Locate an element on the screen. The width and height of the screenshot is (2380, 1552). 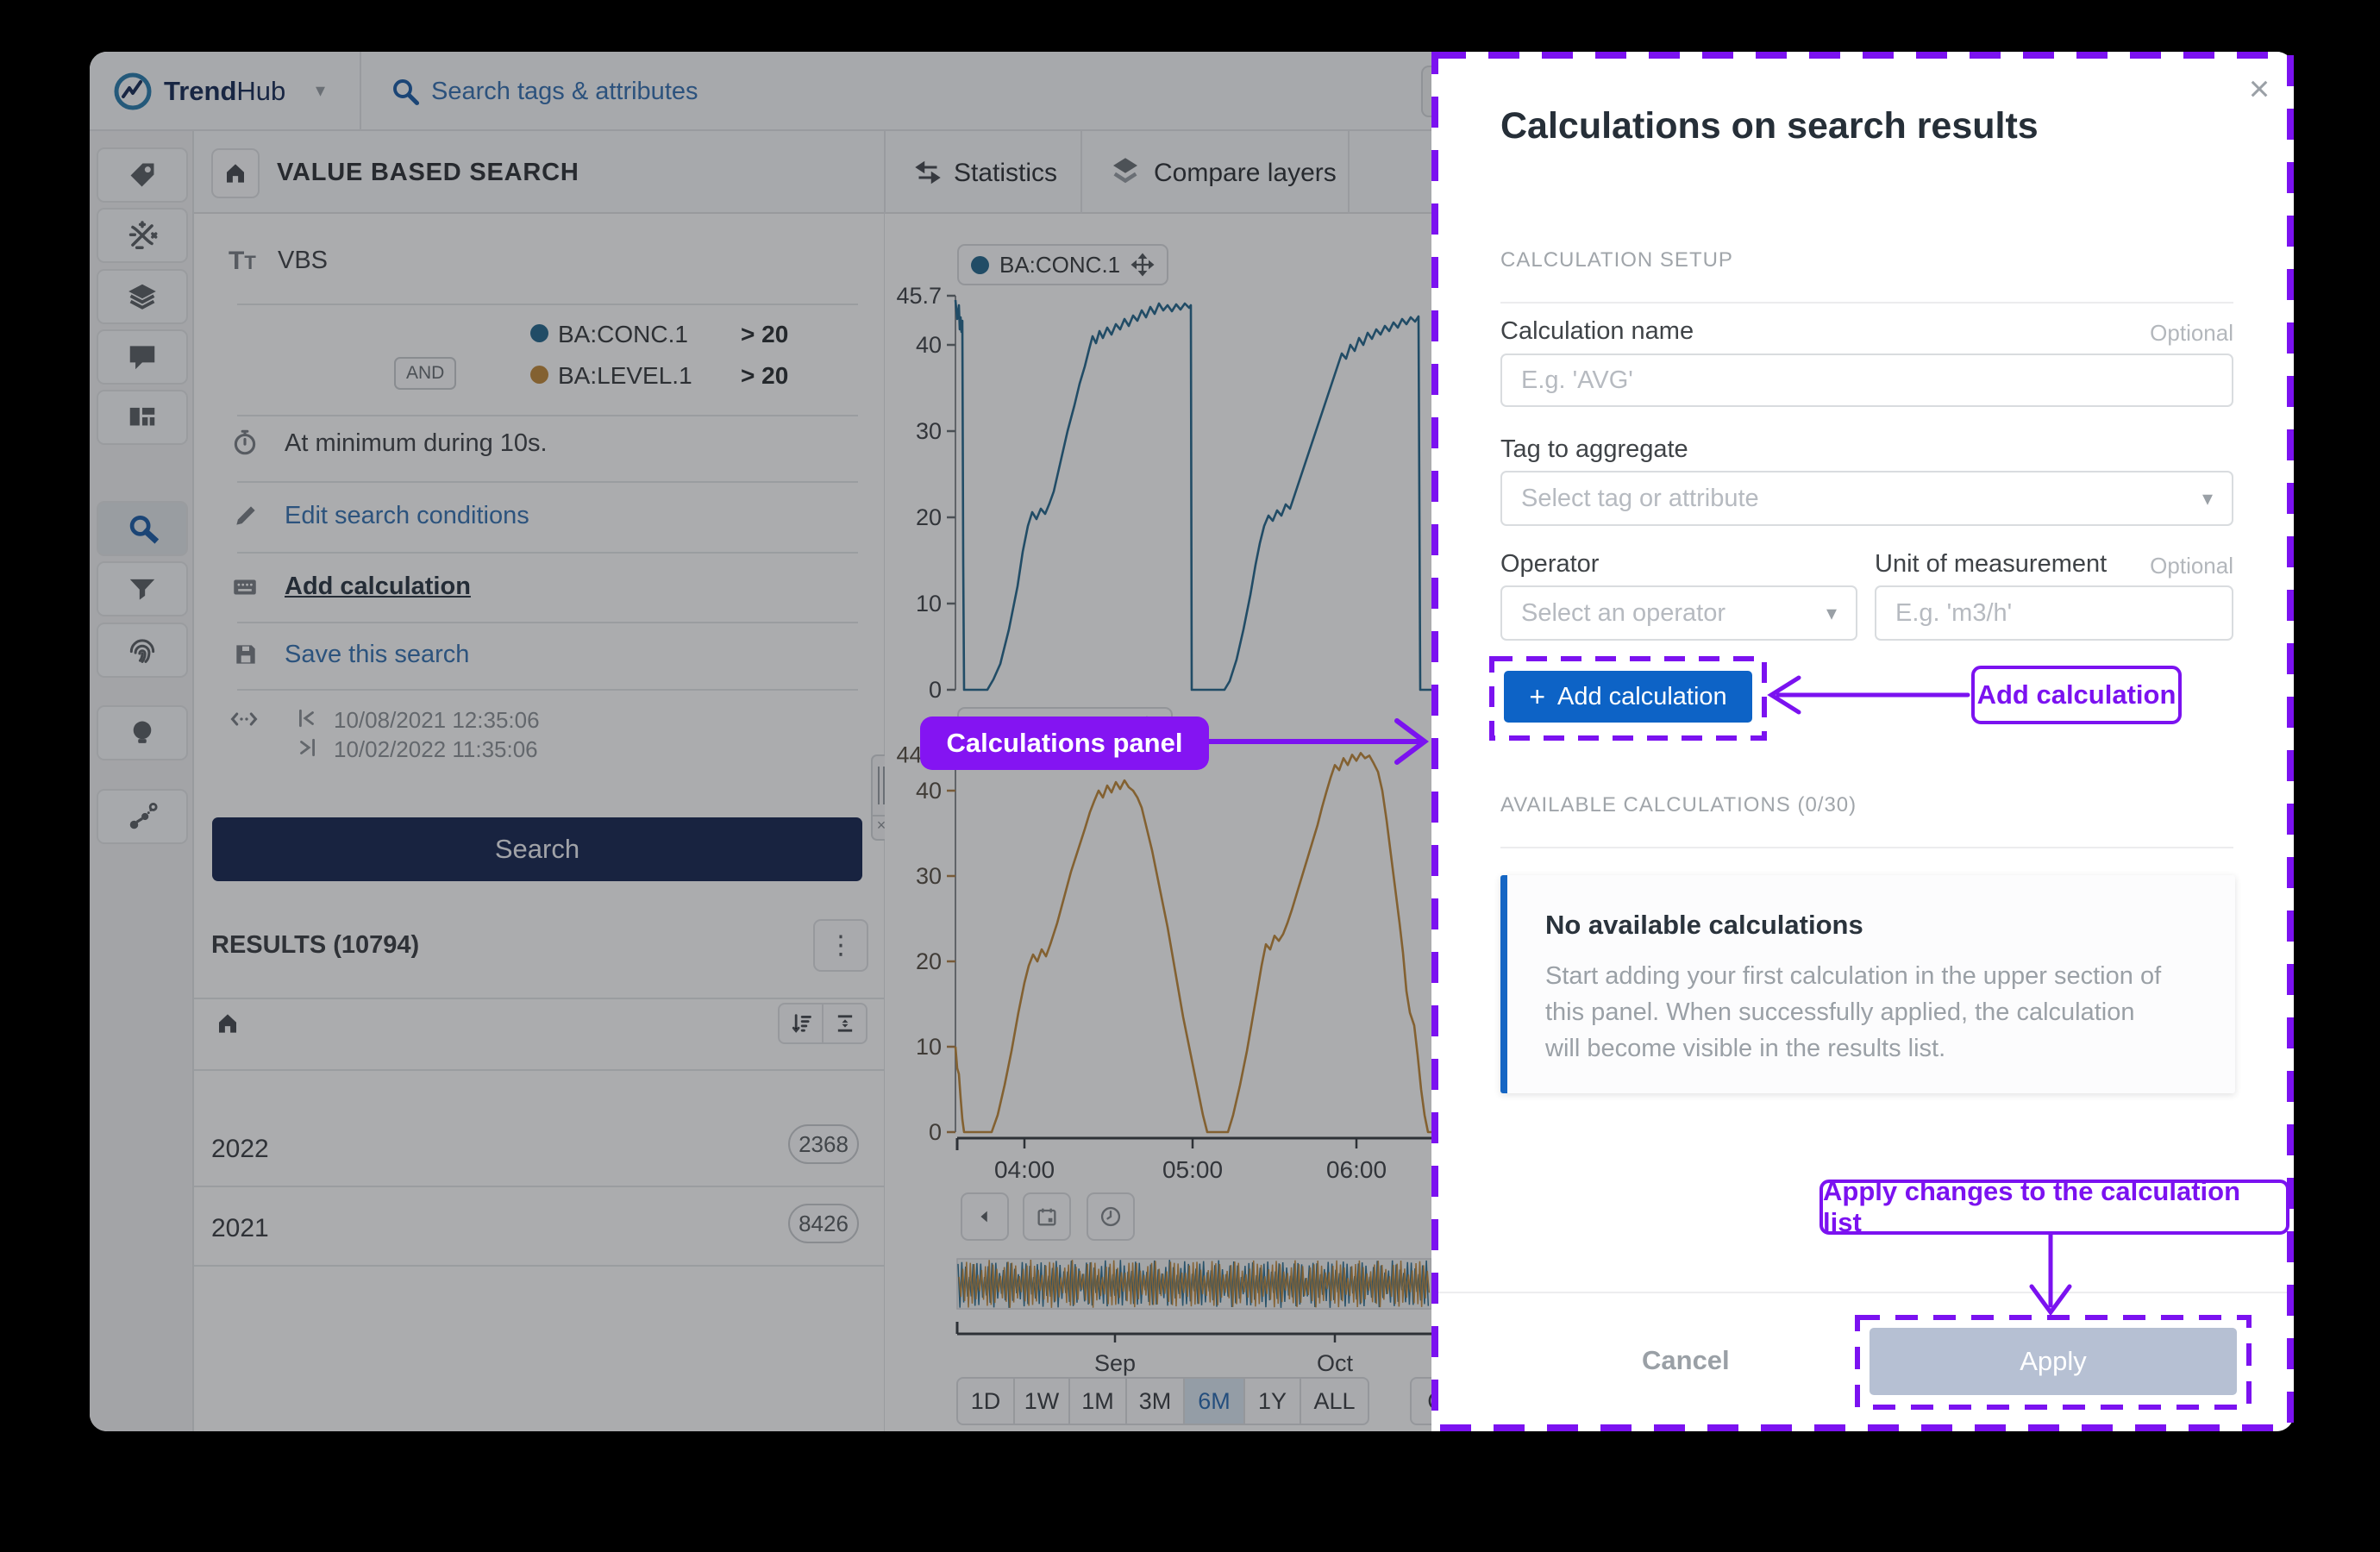
svg-text: 40 is located at coordinates (929, 791).